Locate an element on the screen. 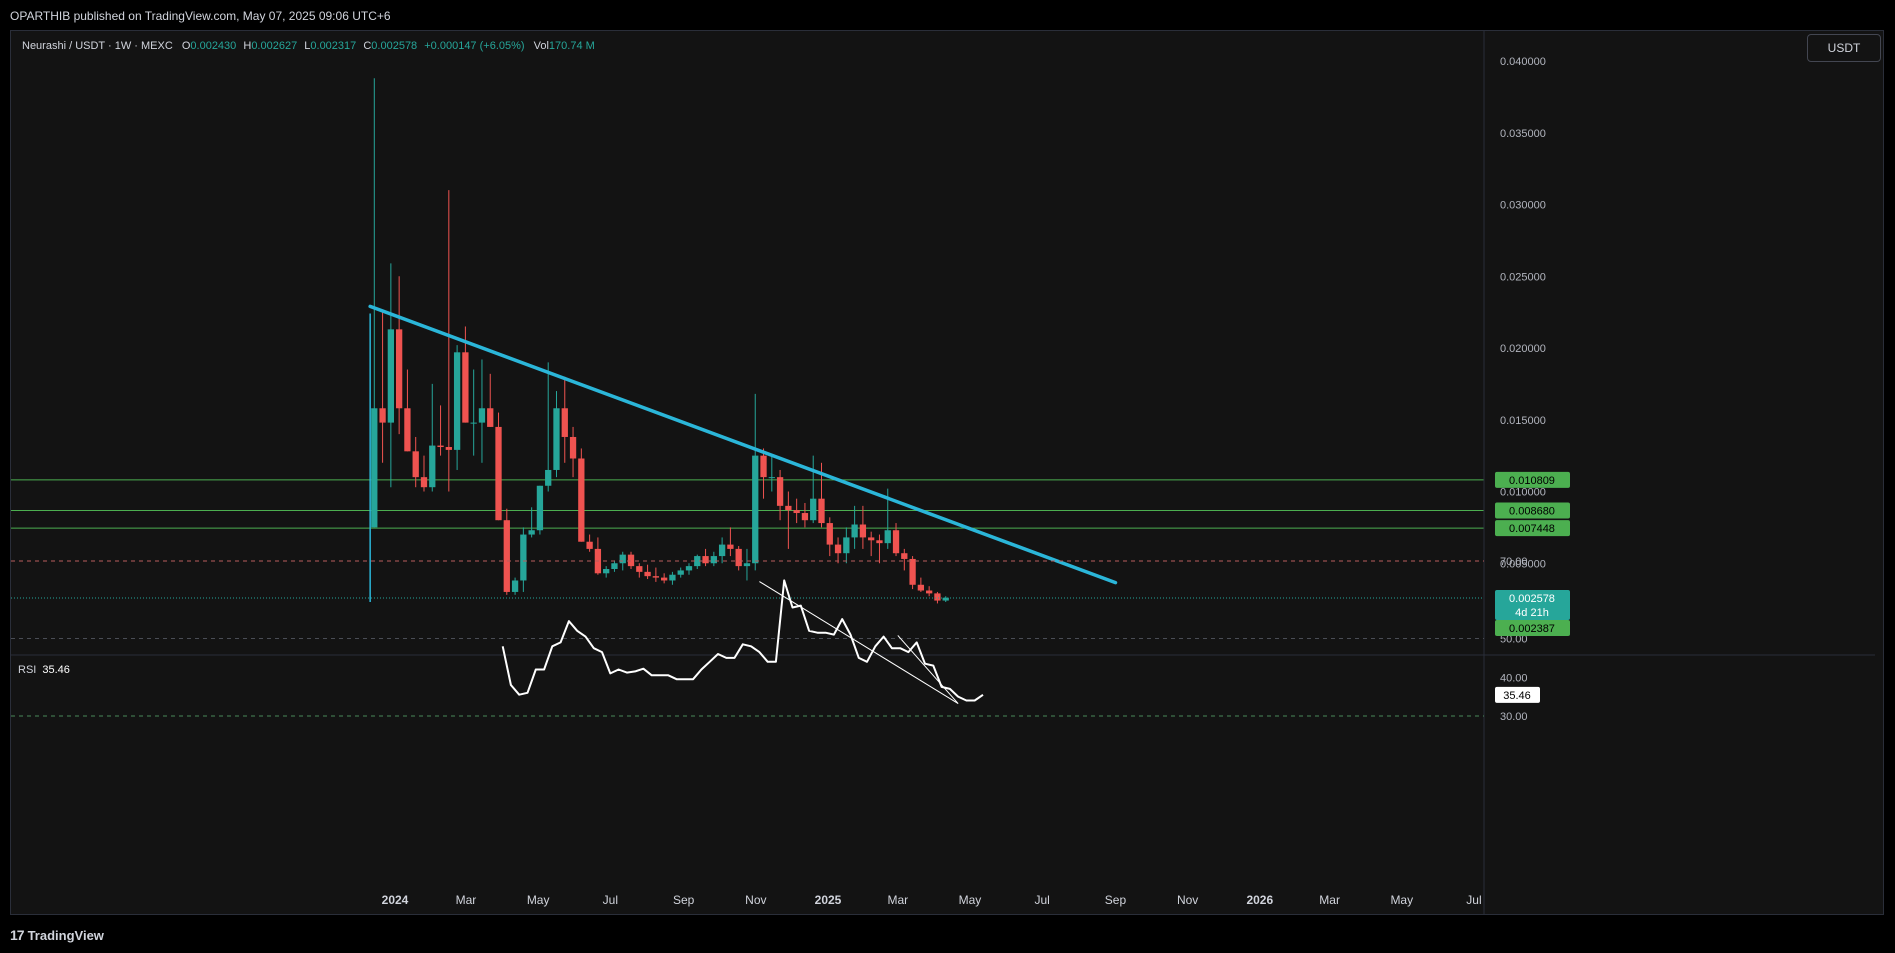 The width and height of the screenshot is (1895, 953). currency-button: USDT is located at coordinates (1844, 48).